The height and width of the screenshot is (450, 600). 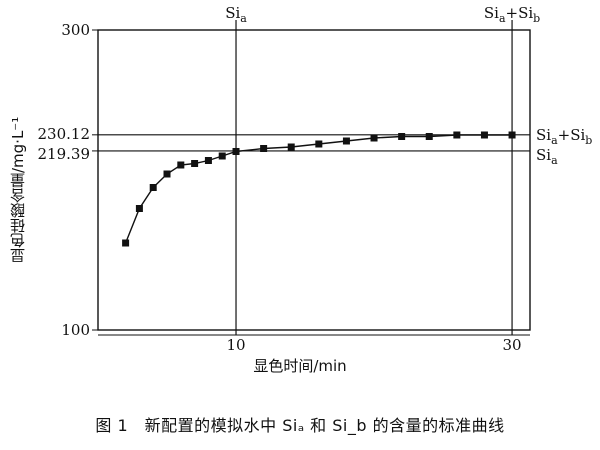 I want to click on y-tick-label-1: 230.12, so click(x=64, y=134).